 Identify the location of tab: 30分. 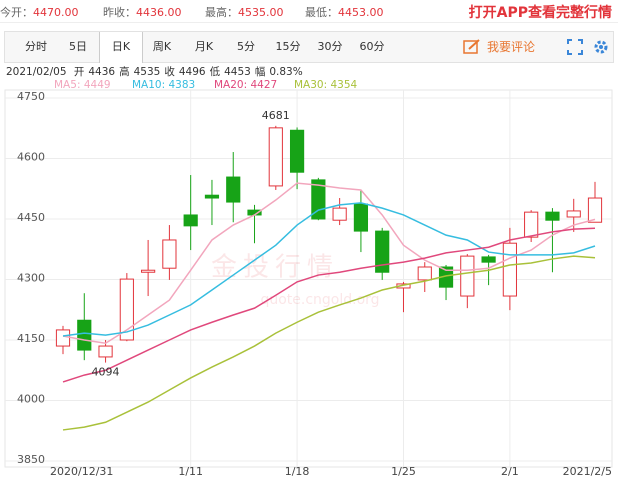
(330, 46).